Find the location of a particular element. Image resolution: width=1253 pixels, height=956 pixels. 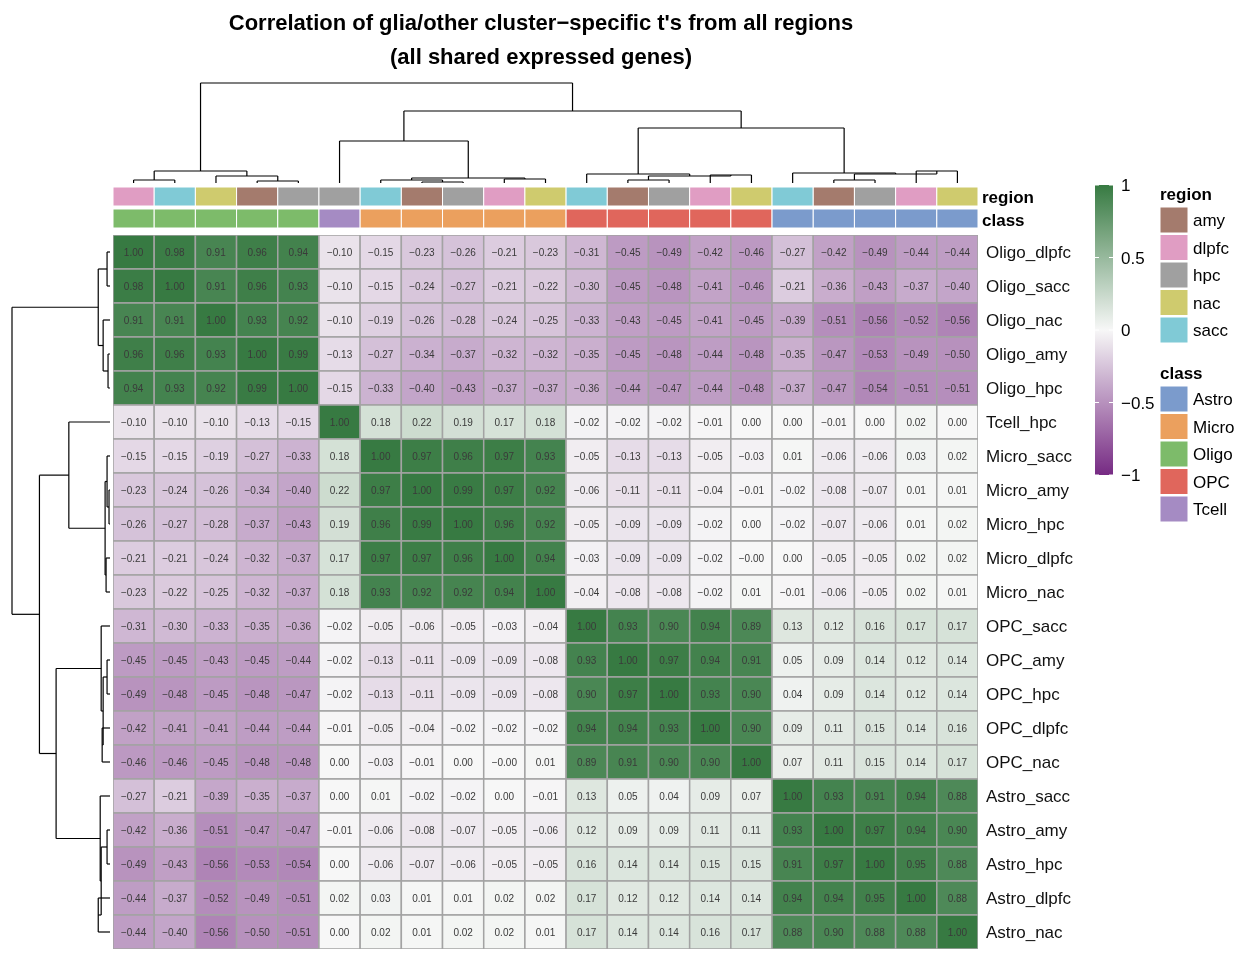

data-label: −0.40 is located at coordinates (175, 932).